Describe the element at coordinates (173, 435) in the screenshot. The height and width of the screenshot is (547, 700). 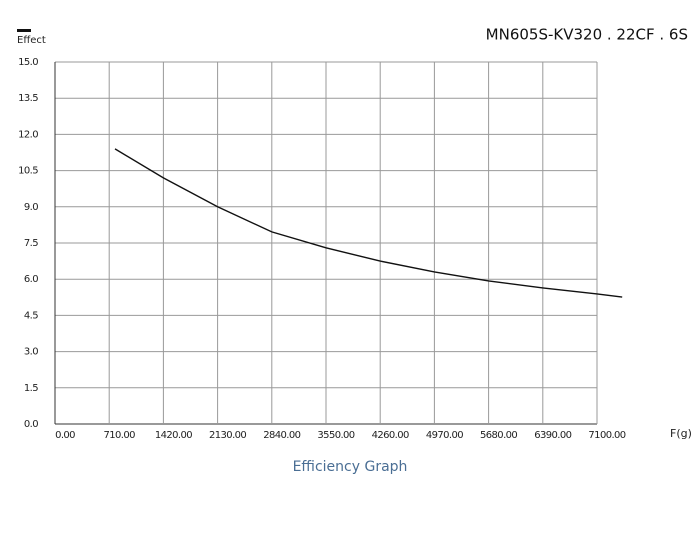
I see `x-tick-label: 1420.00` at that location.